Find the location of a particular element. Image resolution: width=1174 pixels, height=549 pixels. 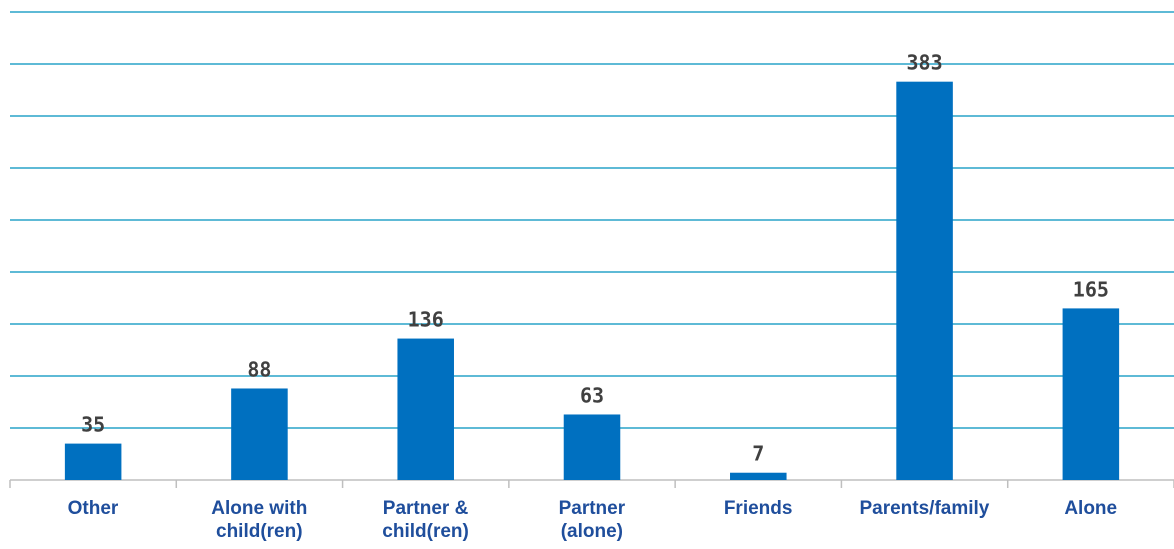

x-tick-label: Partner & child(ren) is located at coordinates (425, 520).